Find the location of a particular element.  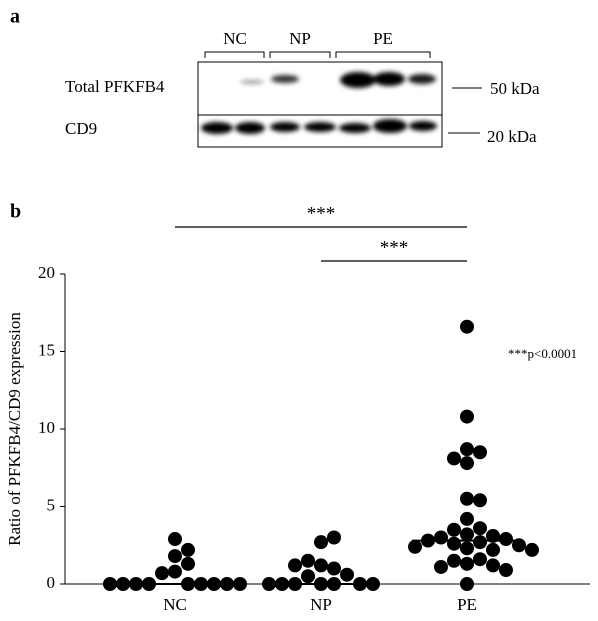

y-tick-label: 5 is located at coordinates (51, 504).